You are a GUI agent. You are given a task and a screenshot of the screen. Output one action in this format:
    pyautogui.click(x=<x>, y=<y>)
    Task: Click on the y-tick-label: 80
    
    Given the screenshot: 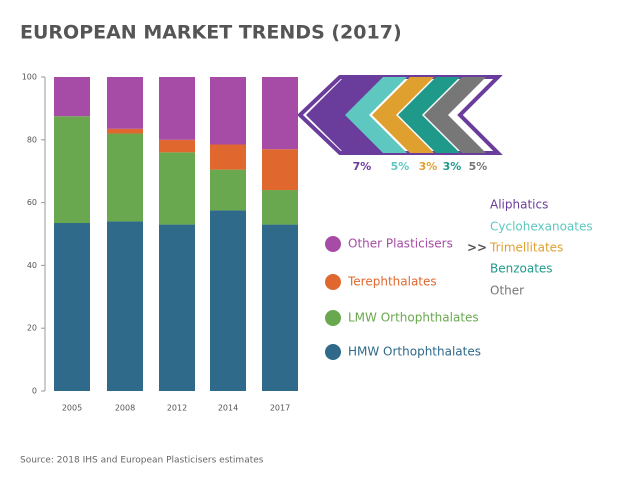 What is the action you would take?
    pyautogui.click(x=32, y=139)
    